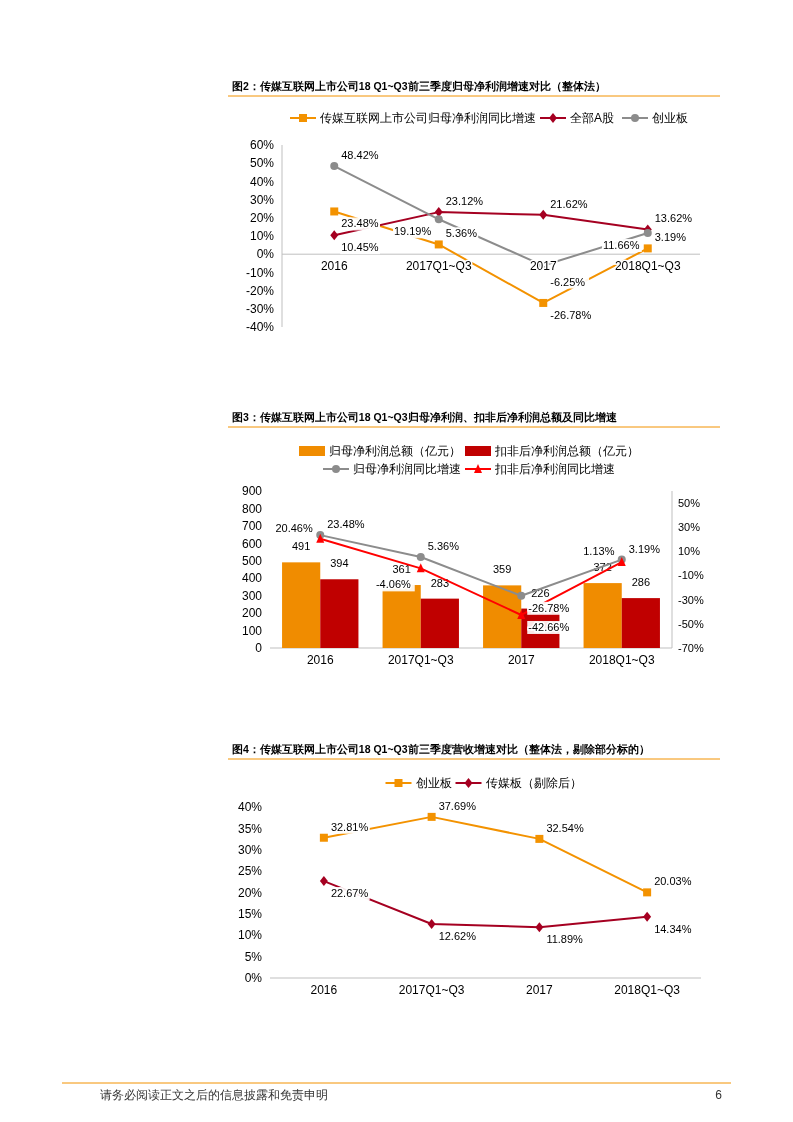 This screenshot has width=793, height=1122. I want to click on data-label: 3.19%, so click(644, 548).